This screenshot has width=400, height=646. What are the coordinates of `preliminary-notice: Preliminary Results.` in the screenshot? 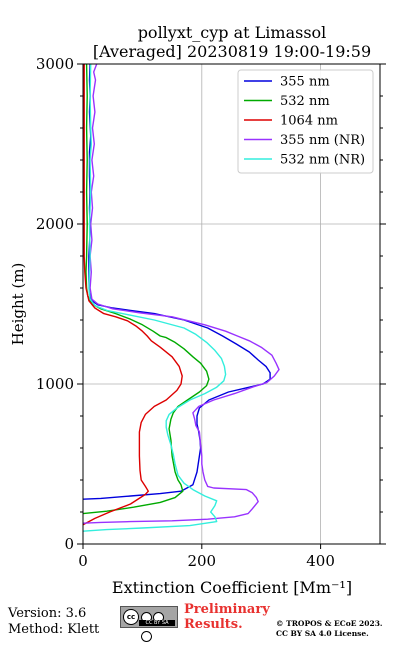 It's located at (227, 617).